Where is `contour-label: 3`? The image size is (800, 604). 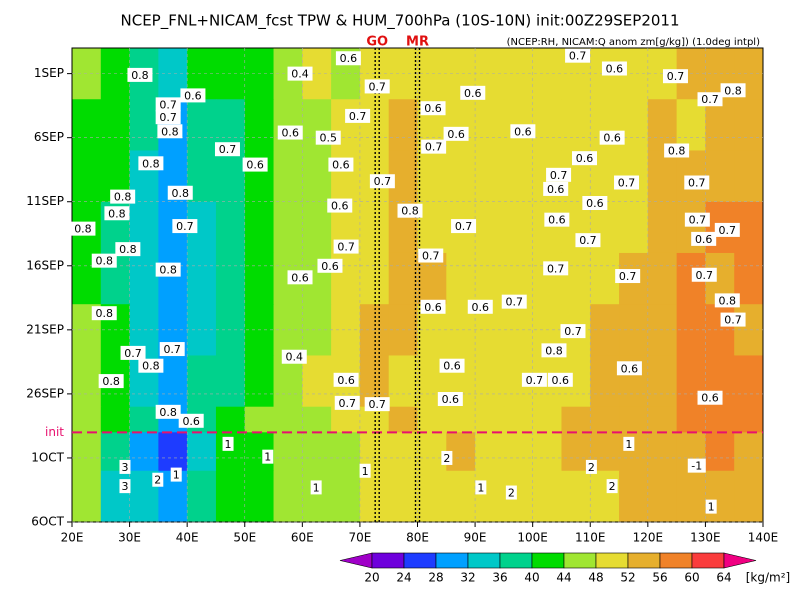 contour-label: 3 is located at coordinates (124, 486).